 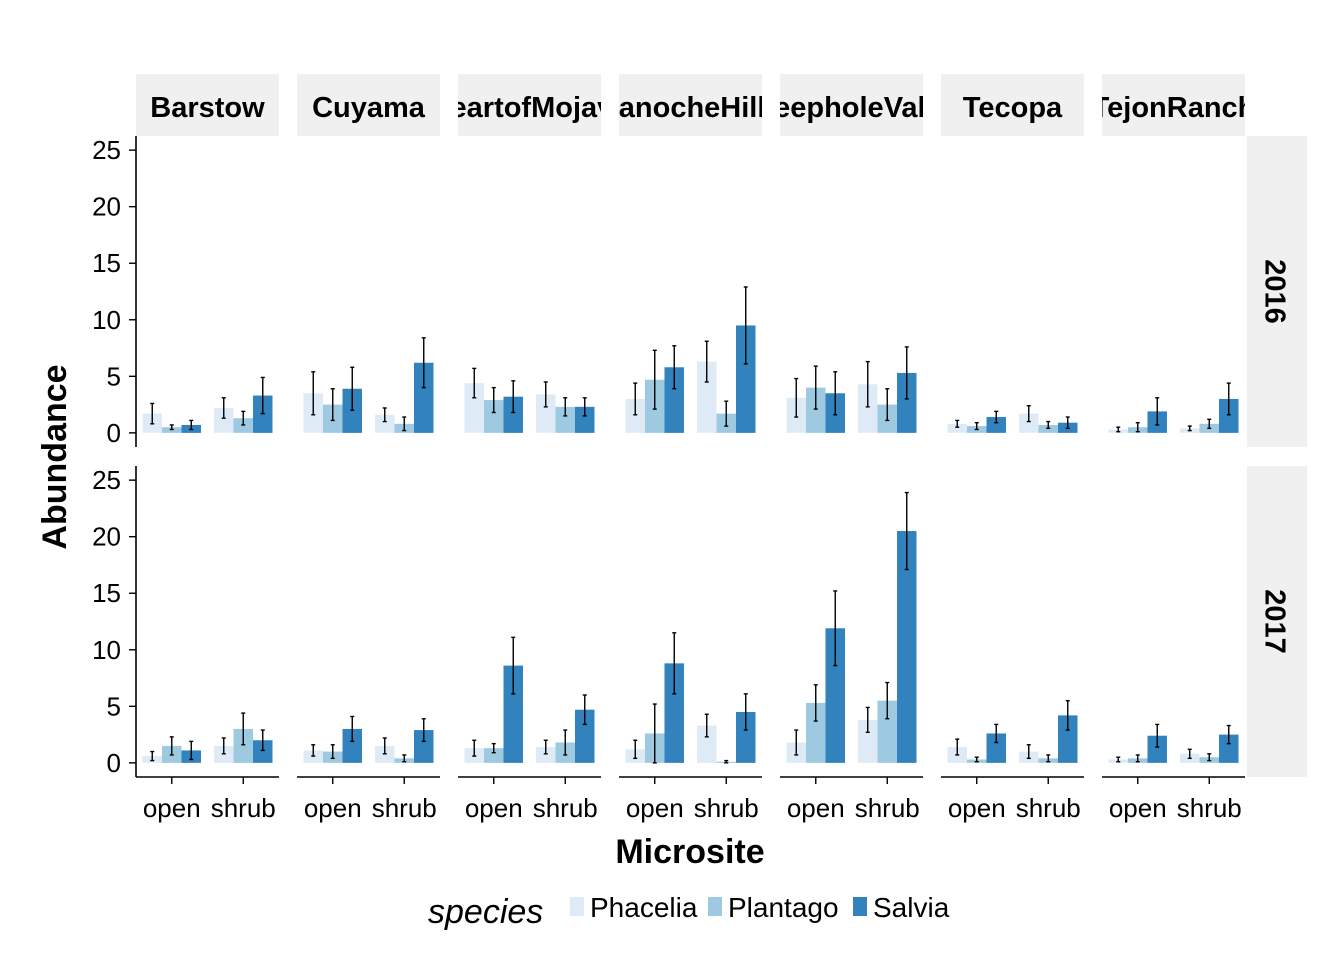 I want to click on facet-strip-label: Barstow, so click(x=207, y=108).